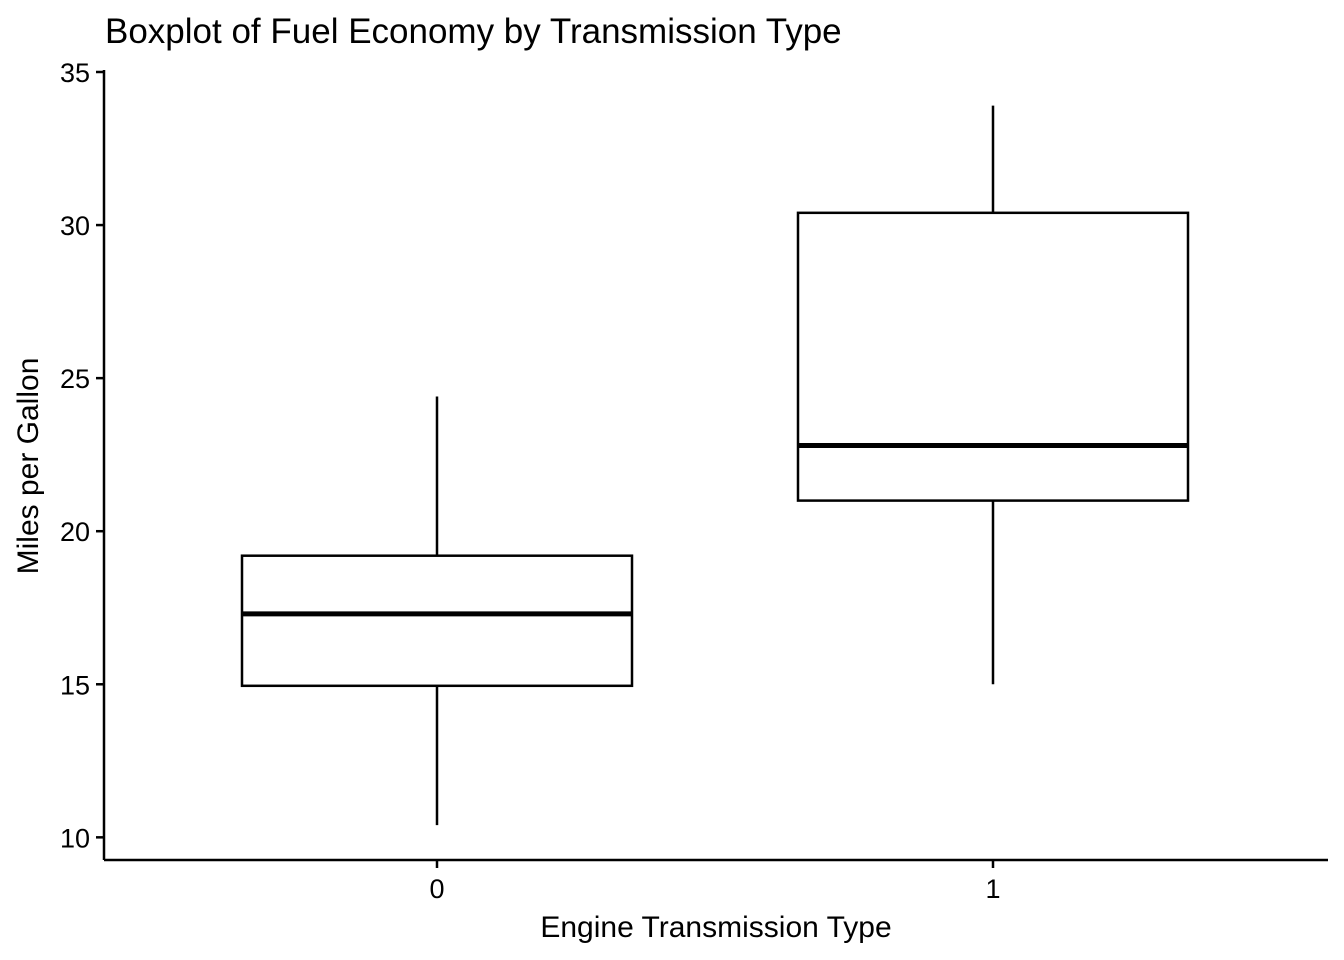  I want to click on y-tick-label: 35, so click(75, 73).